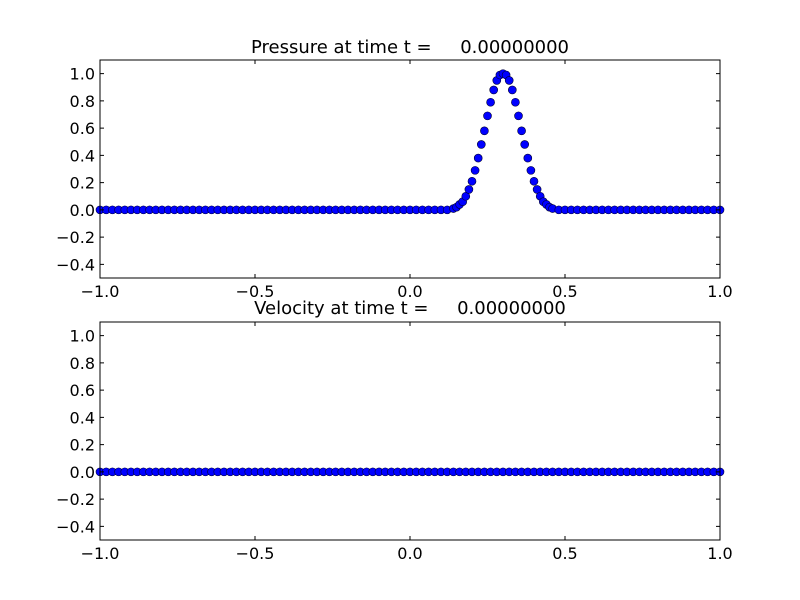  I want to click on pressure-y-tick-label: 0.4, so click(82, 155).